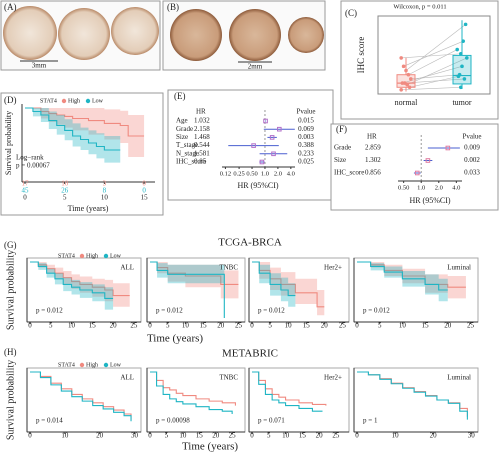 Image resolution: width=500 pixels, height=452 pixels. I want to click on plot-frame, so click(299, 290).